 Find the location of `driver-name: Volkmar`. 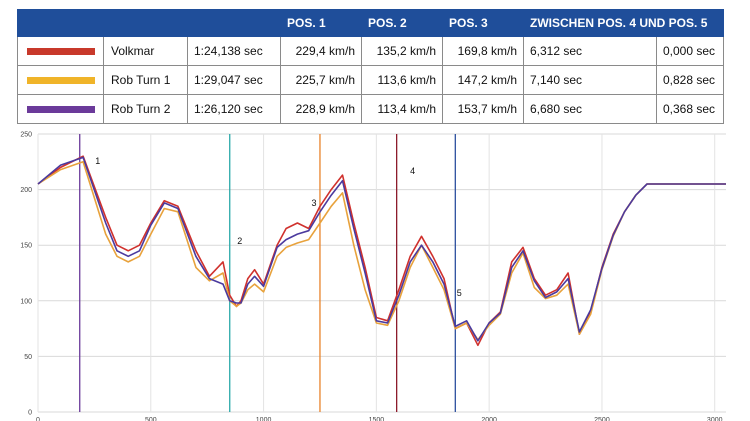

driver-name: Volkmar is located at coordinates (145, 51).